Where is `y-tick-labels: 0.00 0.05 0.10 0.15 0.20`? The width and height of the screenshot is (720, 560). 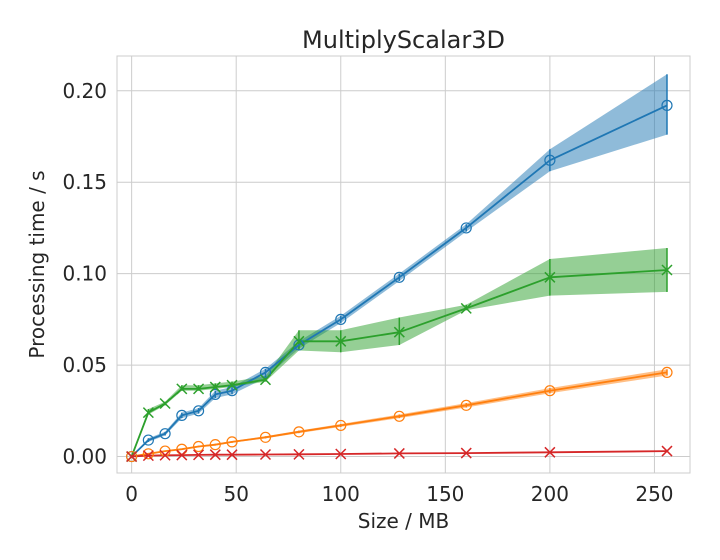 y-tick-labels: 0.00 0.05 0.10 0.15 0.20 is located at coordinates (84, 274).